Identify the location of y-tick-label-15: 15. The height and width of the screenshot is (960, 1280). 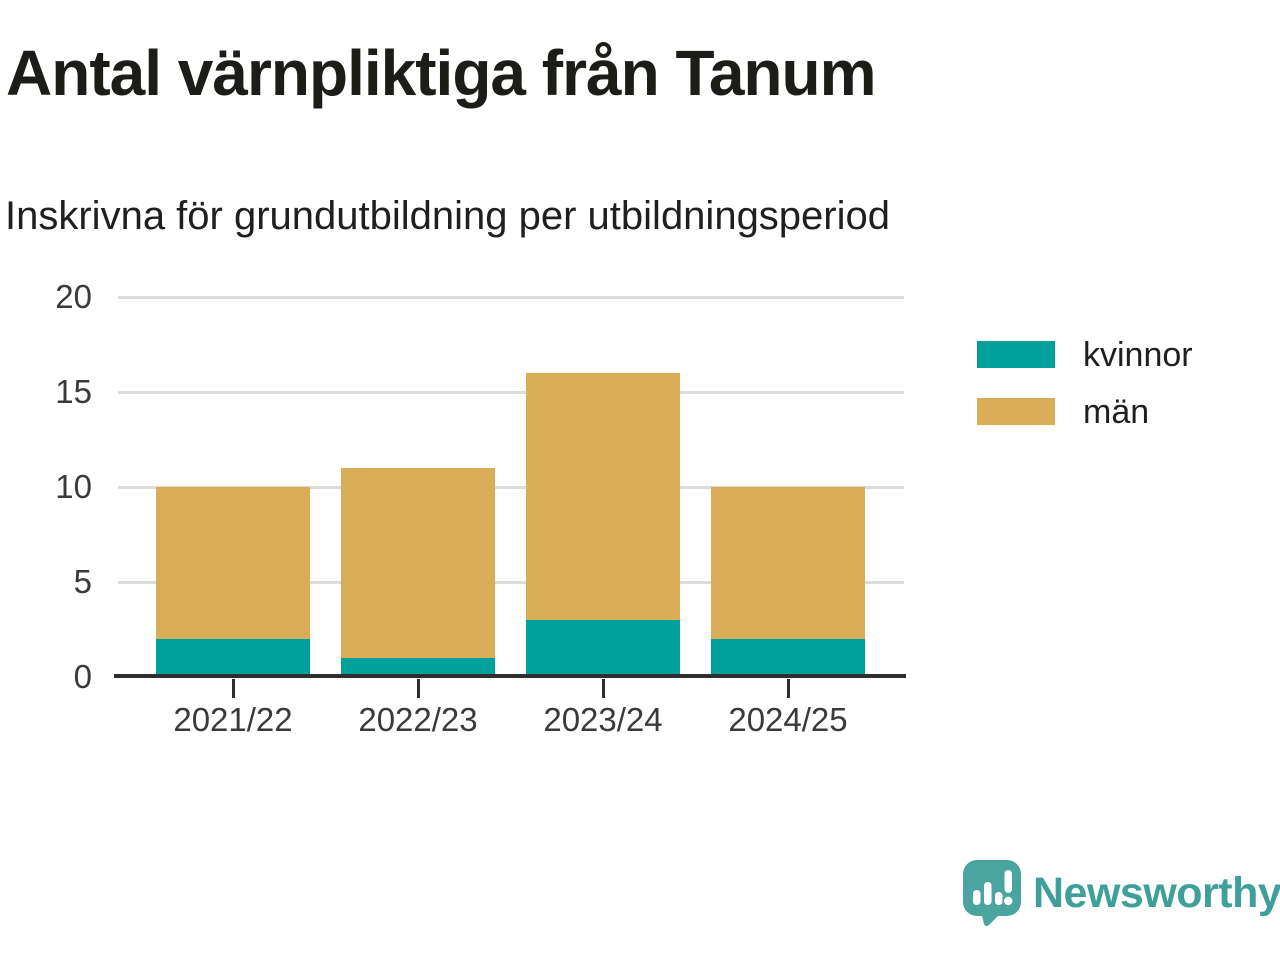
(73, 391).